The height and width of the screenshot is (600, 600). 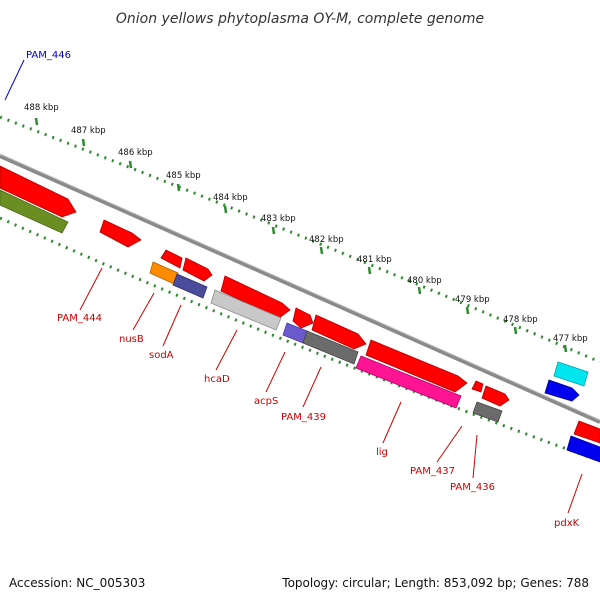 I want to click on kbp-label: 478 kbp, so click(x=520, y=320).